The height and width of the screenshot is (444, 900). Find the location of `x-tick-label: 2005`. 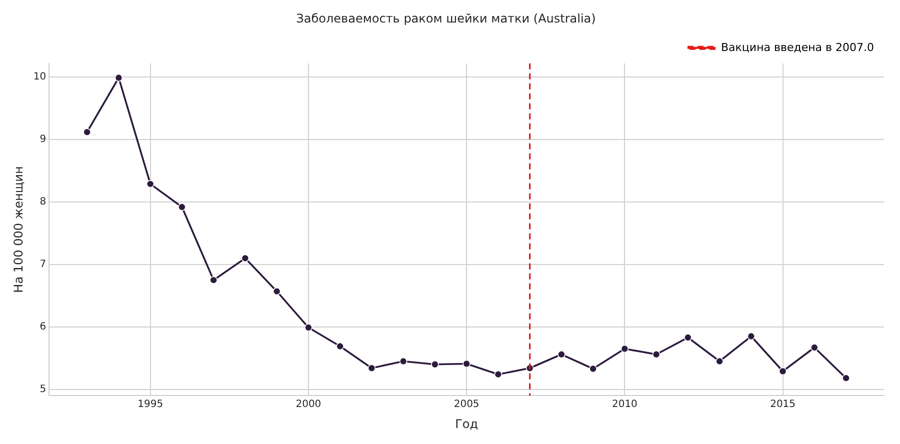

x-tick-label: 2005 is located at coordinates (467, 404).